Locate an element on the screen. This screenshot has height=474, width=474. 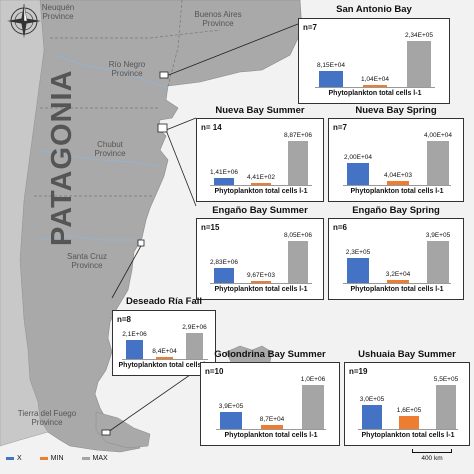
data-label: 4,41E+02 is located at coordinates (261, 177).